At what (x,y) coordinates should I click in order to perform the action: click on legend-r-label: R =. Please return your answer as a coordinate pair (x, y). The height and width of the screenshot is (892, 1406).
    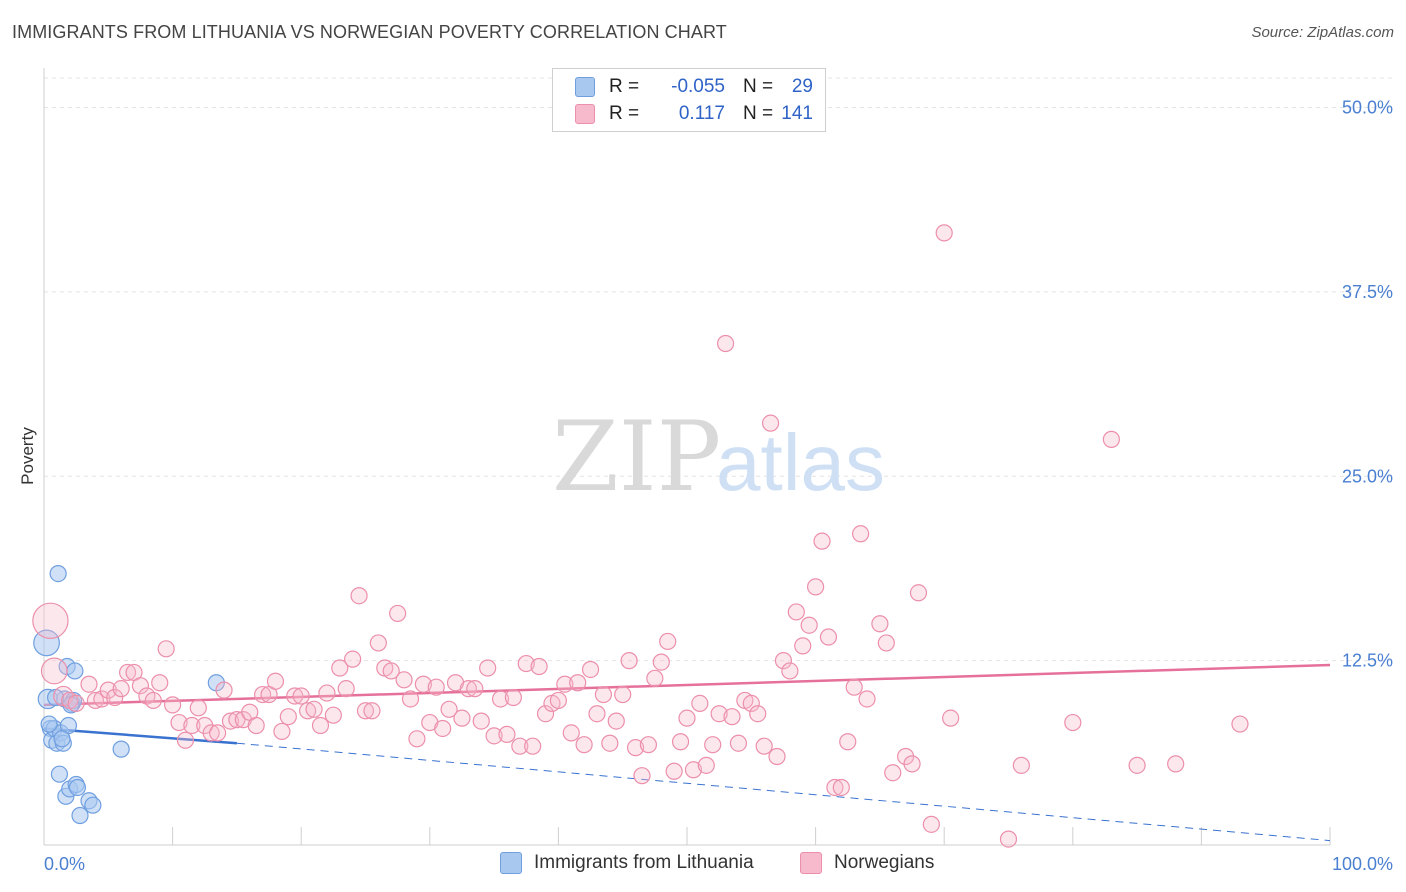
    Looking at the image, I should click on (624, 86).